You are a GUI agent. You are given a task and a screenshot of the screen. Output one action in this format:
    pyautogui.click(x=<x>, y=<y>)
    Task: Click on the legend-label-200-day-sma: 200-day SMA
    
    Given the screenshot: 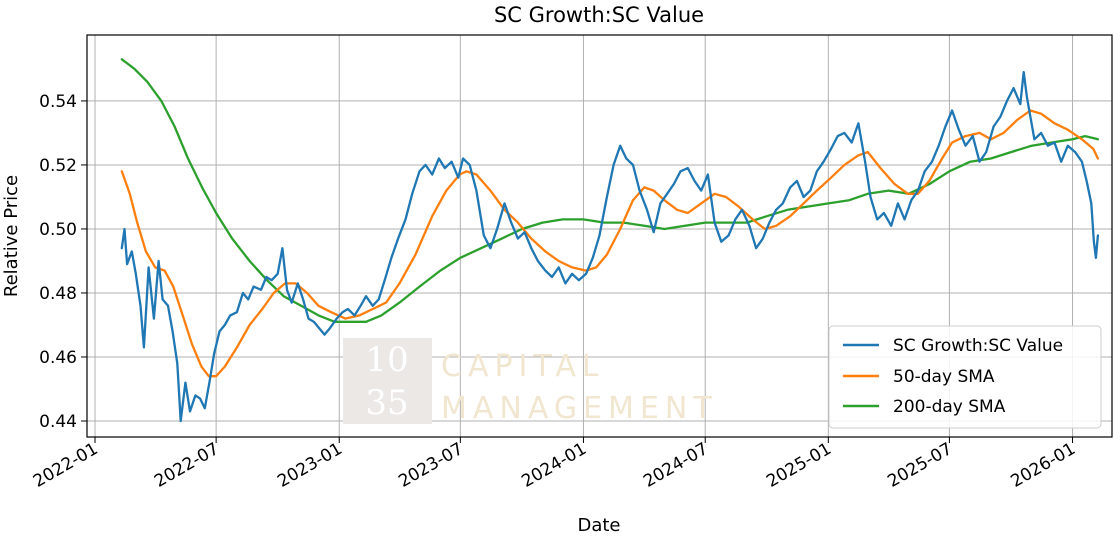 What is the action you would take?
    pyautogui.click(x=949, y=407)
    